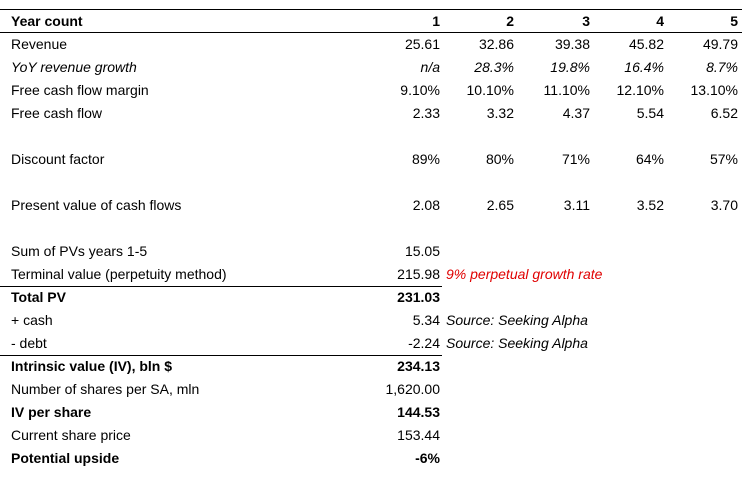 The width and height of the screenshot is (748, 478). I want to click on summary-label: Number of shares per SA, mln, so click(105, 389).